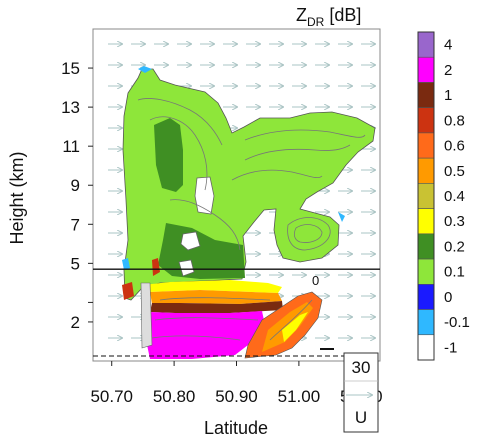  What do you see at coordinates (450, 347) in the screenshot?
I see `colorbar-label: -1` at bounding box center [450, 347].